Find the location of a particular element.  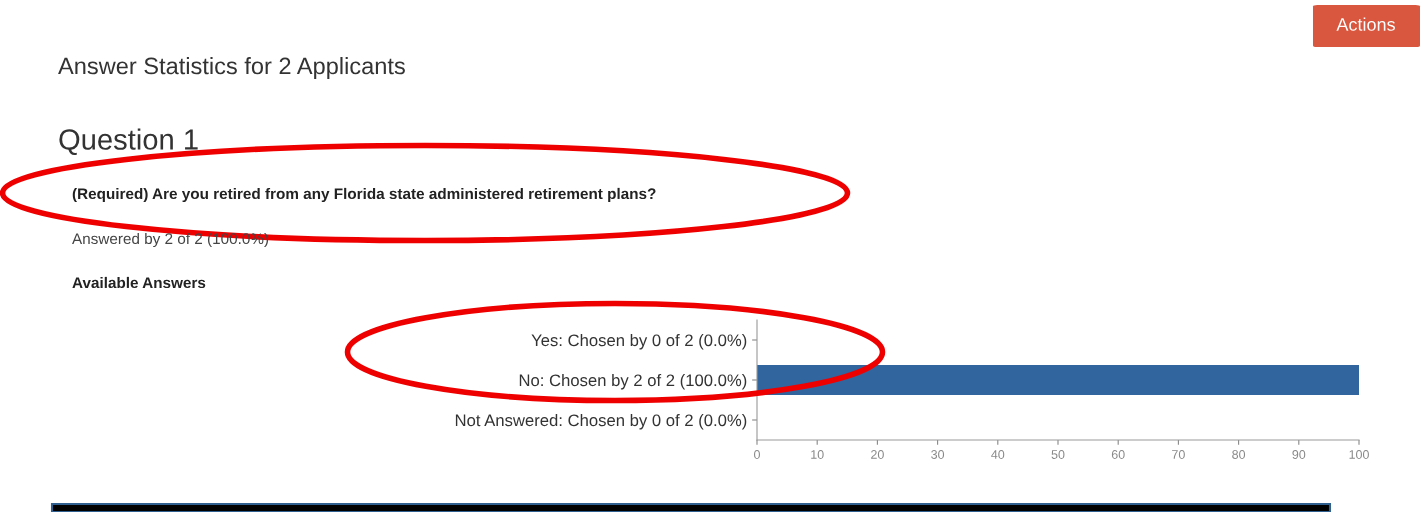

y-tick-label: Yes: Chosen by 0 of 2 (0.0%) is located at coordinates (639, 341).